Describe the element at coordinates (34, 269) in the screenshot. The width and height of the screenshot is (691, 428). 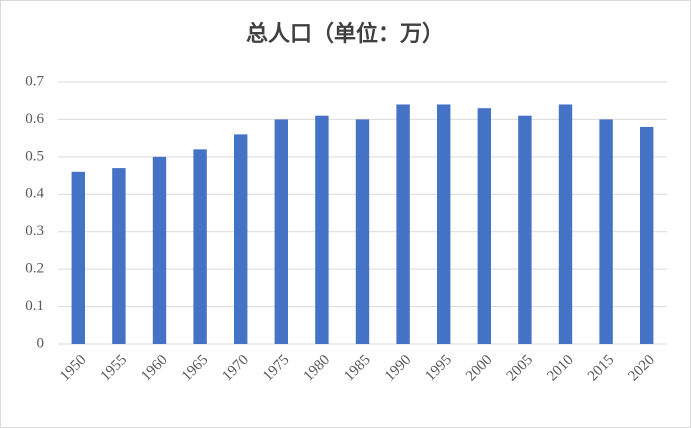
I see `y-tick-label: 0.2` at that location.